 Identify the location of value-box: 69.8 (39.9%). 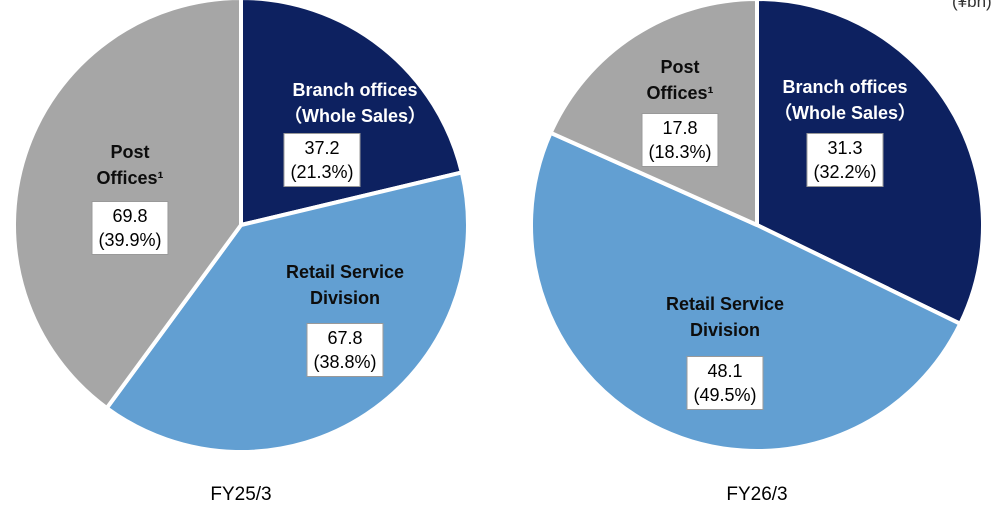
(130, 228).